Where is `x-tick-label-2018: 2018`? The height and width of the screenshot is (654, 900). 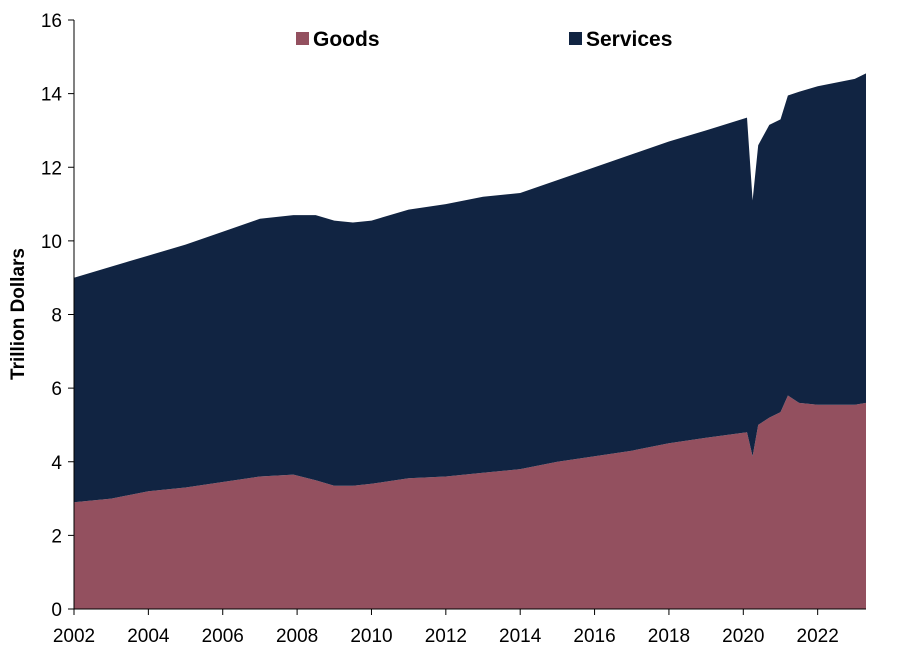
x-tick-label-2018: 2018 is located at coordinates (669, 636).